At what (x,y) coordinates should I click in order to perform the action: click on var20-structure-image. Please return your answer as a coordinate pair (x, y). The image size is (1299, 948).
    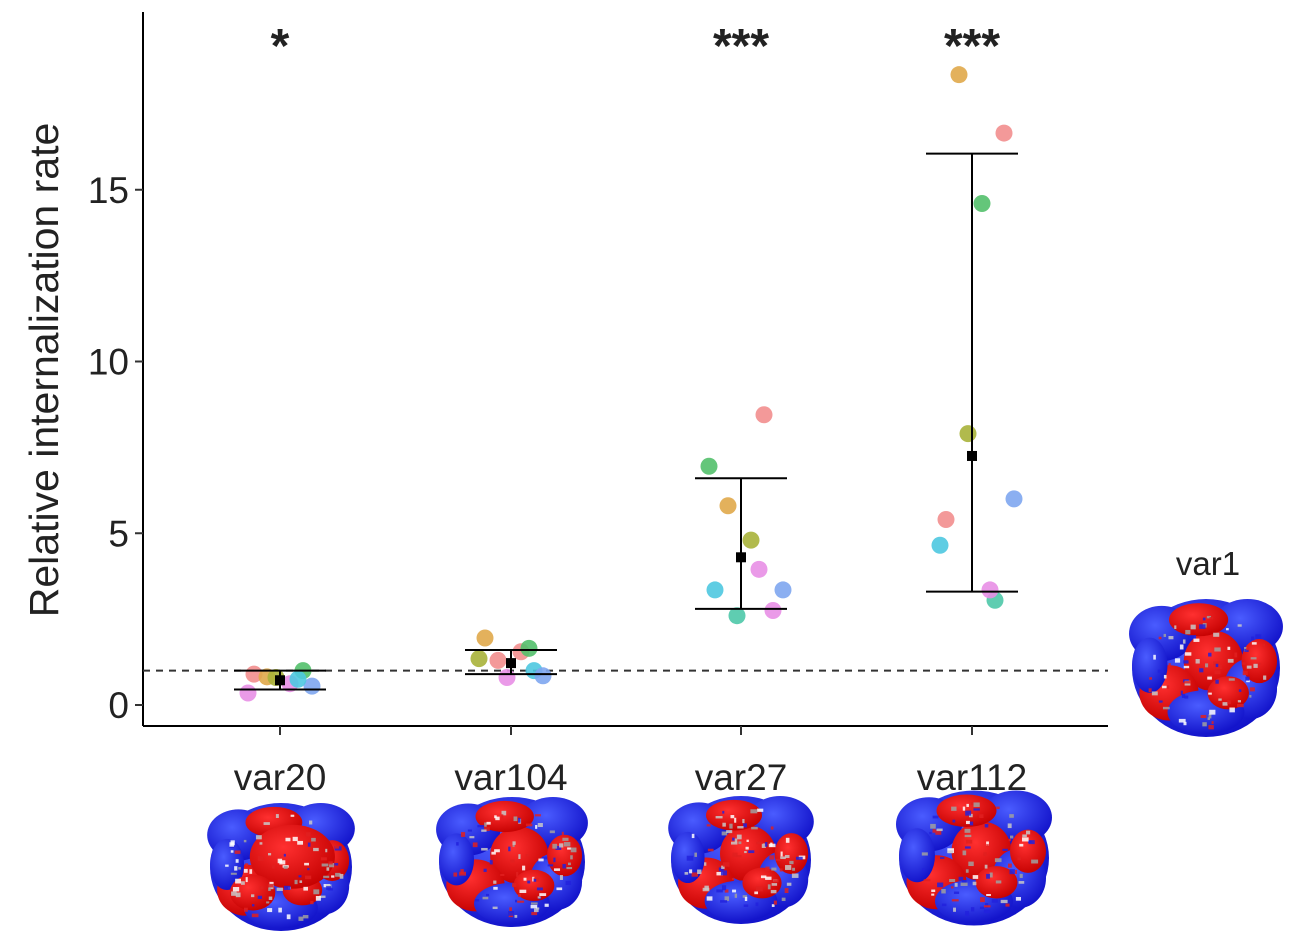
    Looking at the image, I should click on (281, 867).